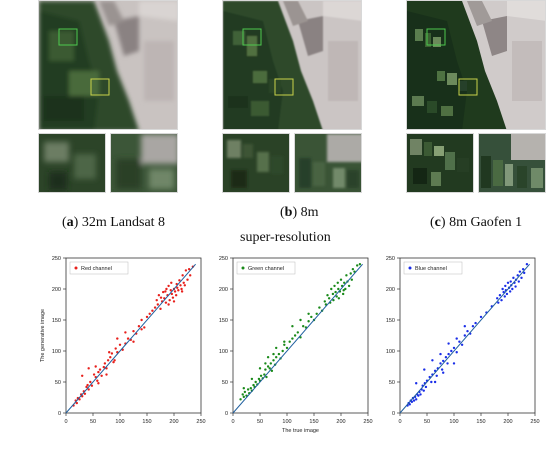 Image resolution: width=554 pixels, height=470 pixels. I want to click on y-tick-label: 250, so click(223, 259).